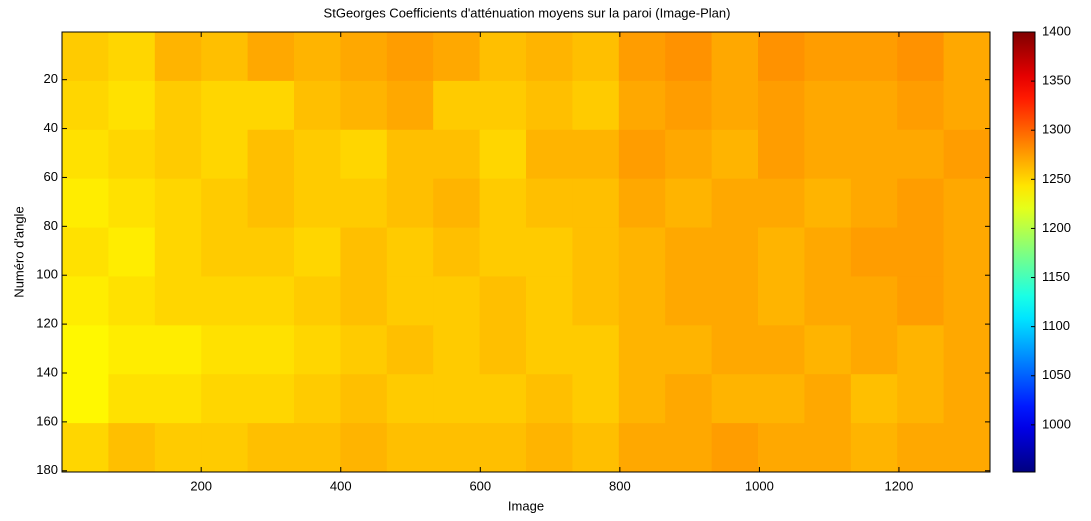 Image resolution: width=1091 pixels, height=521 pixels. Describe the element at coordinates (47, 323) in the screenshot. I see `y-tick-label: 120` at that location.